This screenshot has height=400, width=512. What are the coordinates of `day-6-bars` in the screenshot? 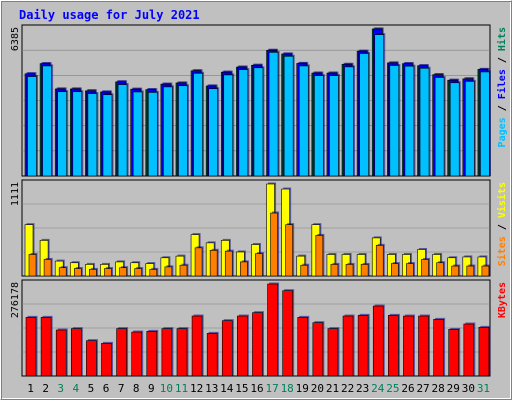 It's located at (107, 133).